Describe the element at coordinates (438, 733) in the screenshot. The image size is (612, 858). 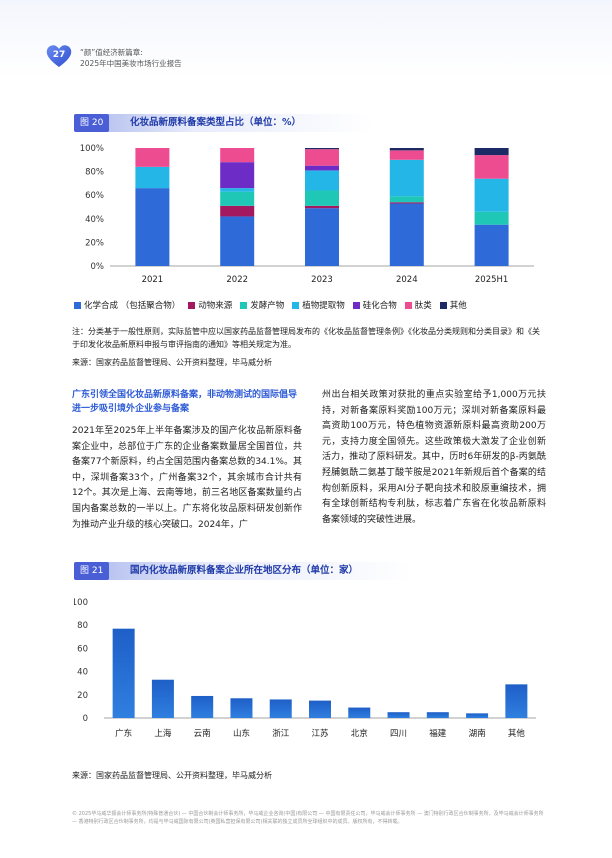
I see `x-tick-label: 福建` at that location.